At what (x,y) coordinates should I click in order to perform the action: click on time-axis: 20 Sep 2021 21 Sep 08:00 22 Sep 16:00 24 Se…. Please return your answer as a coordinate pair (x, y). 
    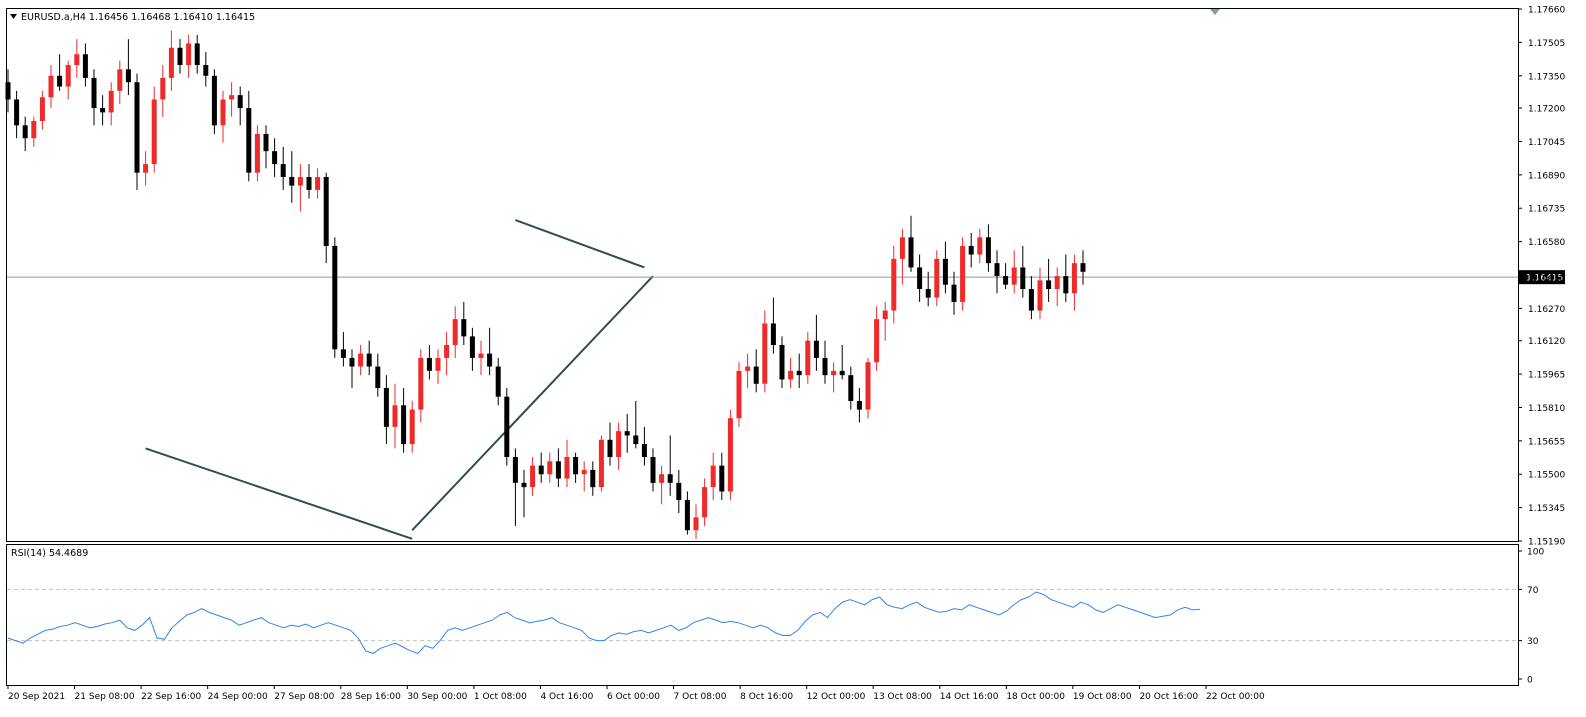
    Looking at the image, I should click on (636, 693).